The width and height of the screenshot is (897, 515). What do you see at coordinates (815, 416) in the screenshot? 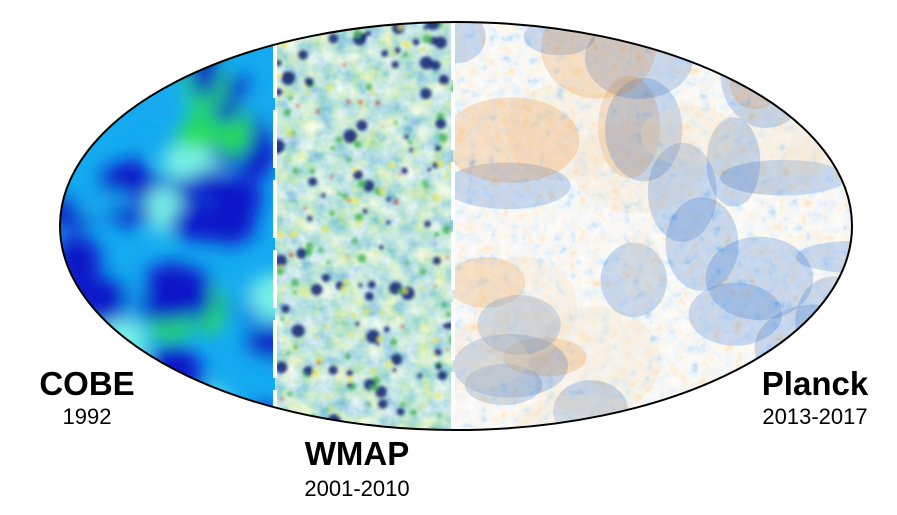
I see `planck-years: 2013-2017` at bounding box center [815, 416].